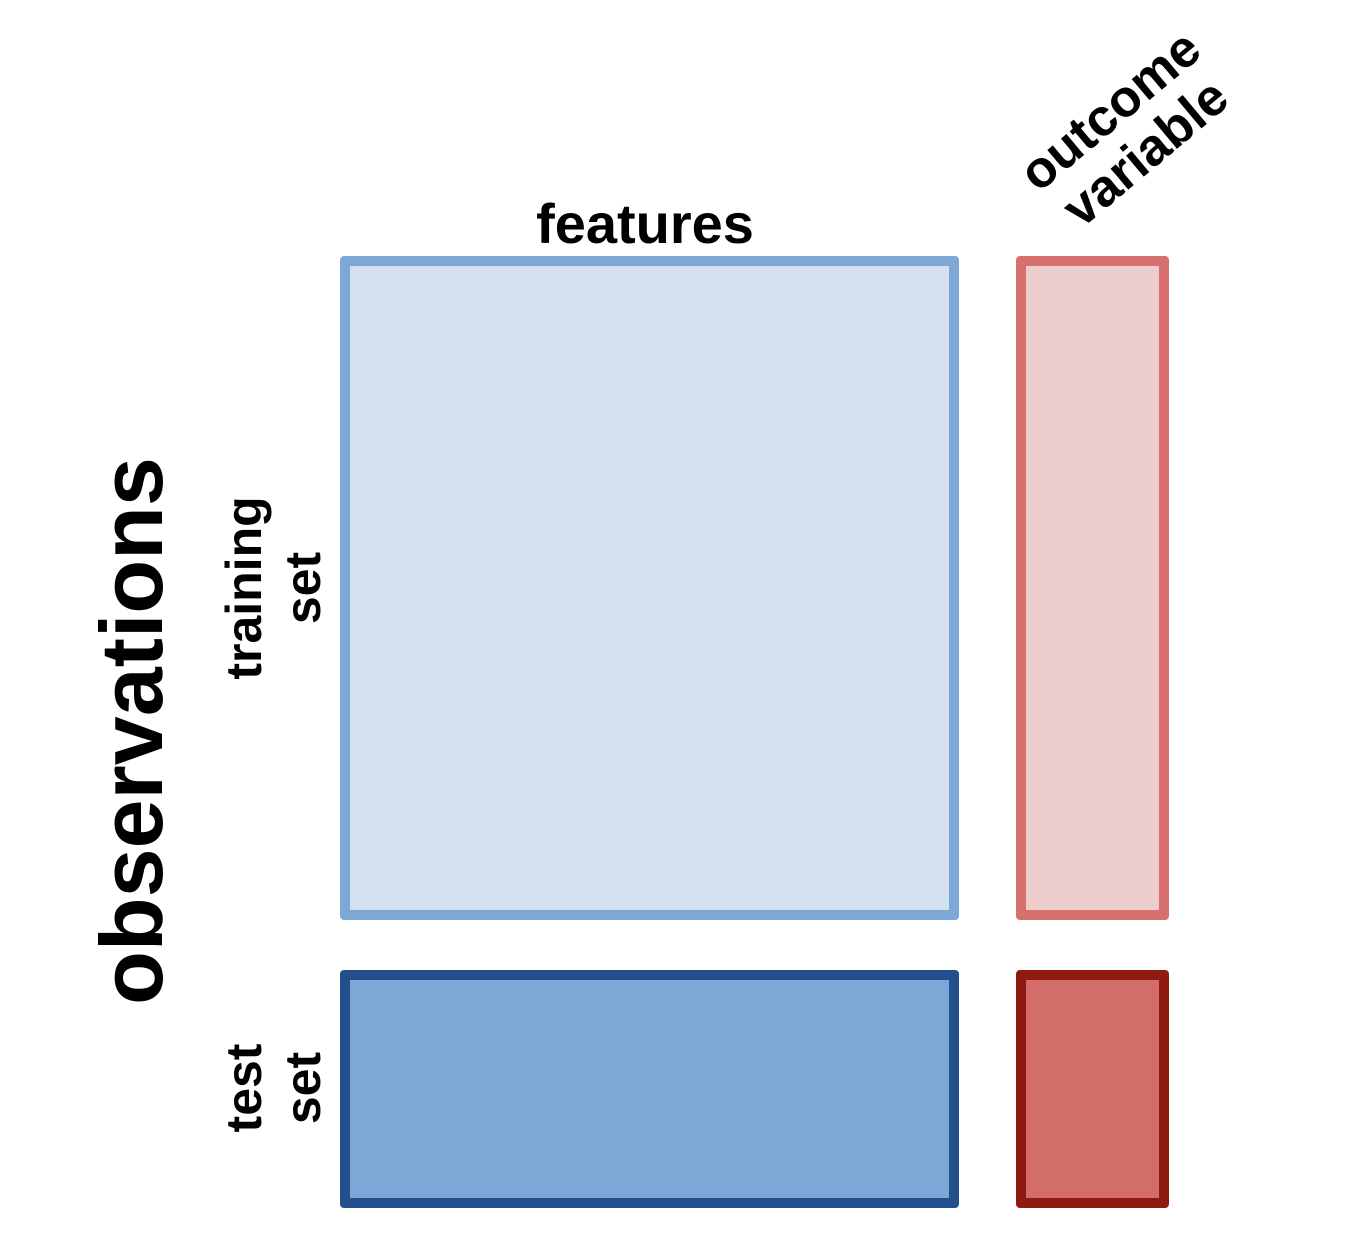 Image resolution: width=1352 pixels, height=1250 pixels. I want to click on training-outcome-box, so click(1092, 588).